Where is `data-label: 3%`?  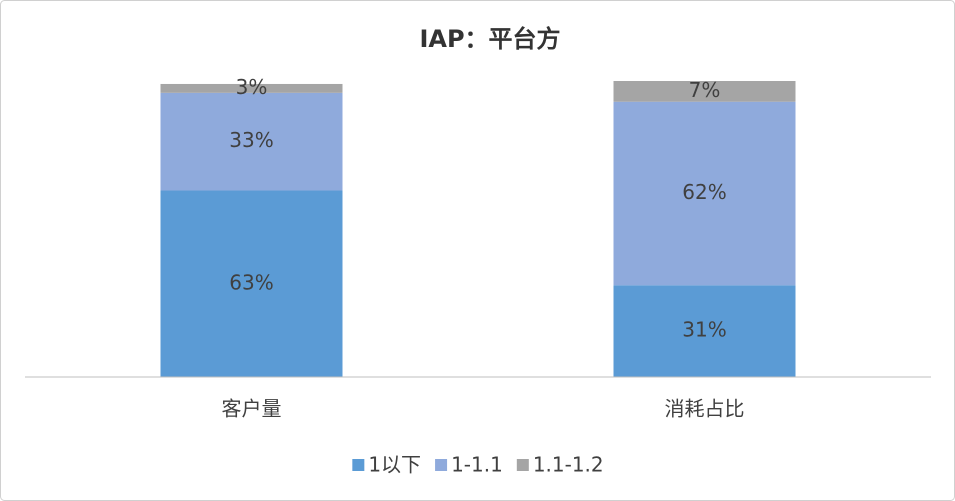 data-label: 3% is located at coordinates (252, 87).